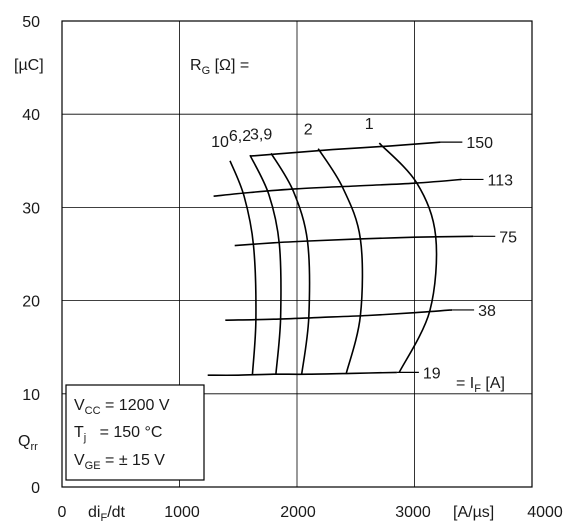 The image size is (575, 523). What do you see at coordinates (508, 237) in the screenshot?
I see `if-curve-label: 75` at bounding box center [508, 237].